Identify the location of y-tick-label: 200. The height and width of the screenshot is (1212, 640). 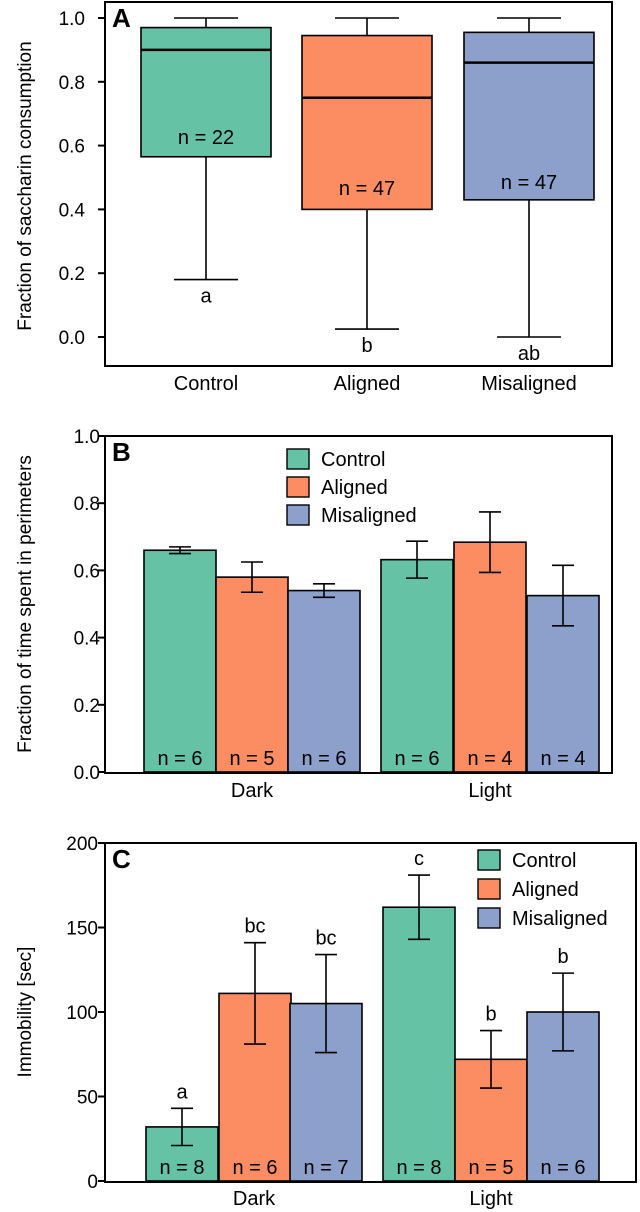
(82, 844).